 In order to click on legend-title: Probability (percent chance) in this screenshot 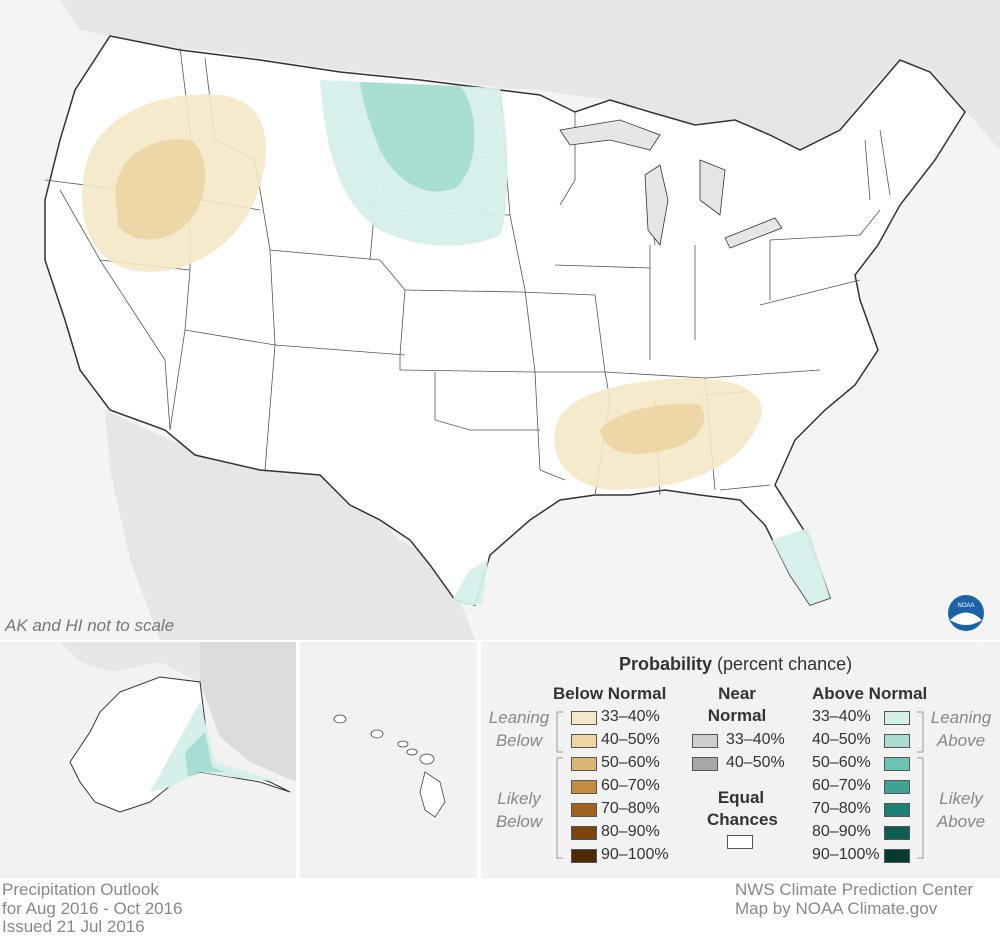, I will do `click(735, 664)`.